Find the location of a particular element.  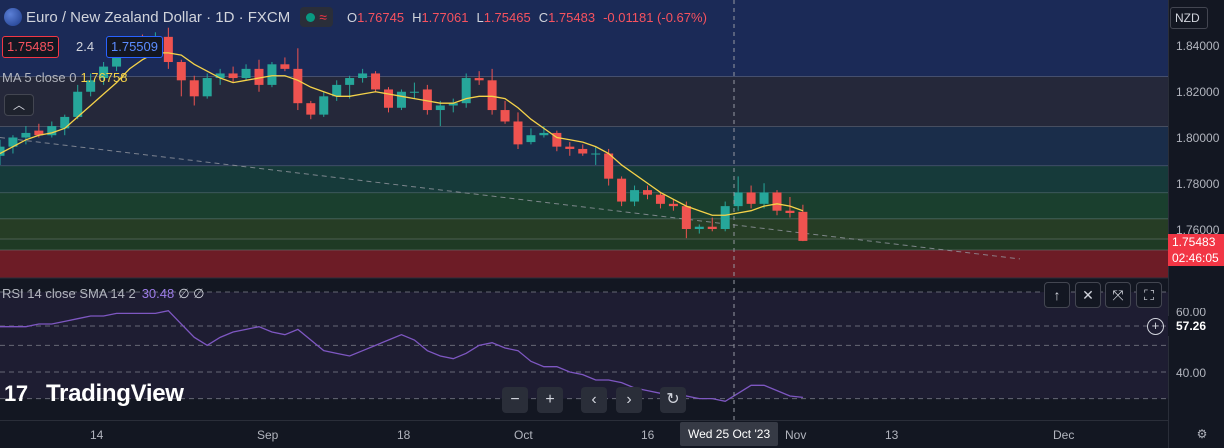

market-status: ≈ is located at coordinates (316, 17).